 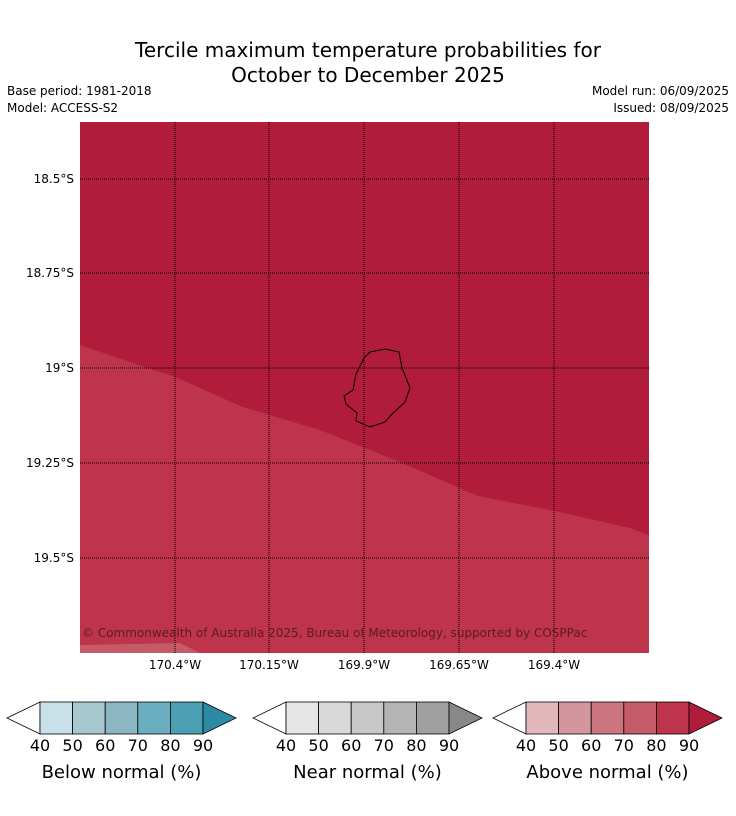 What do you see at coordinates (607, 772) in the screenshot?
I see `colorbar-title: Above normal (%)` at bounding box center [607, 772].